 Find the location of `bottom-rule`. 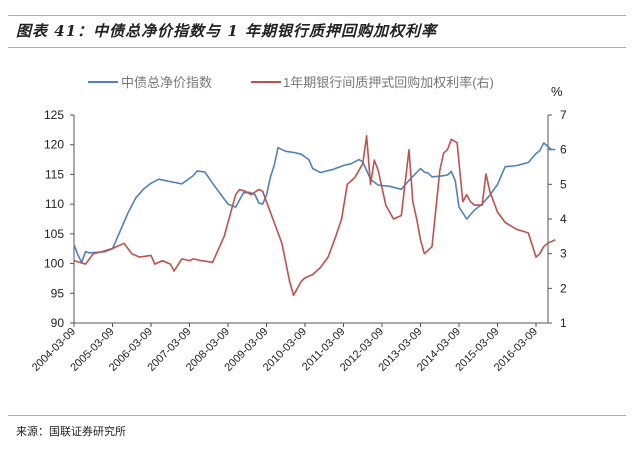

bottom-rule is located at coordinates (317, 415).